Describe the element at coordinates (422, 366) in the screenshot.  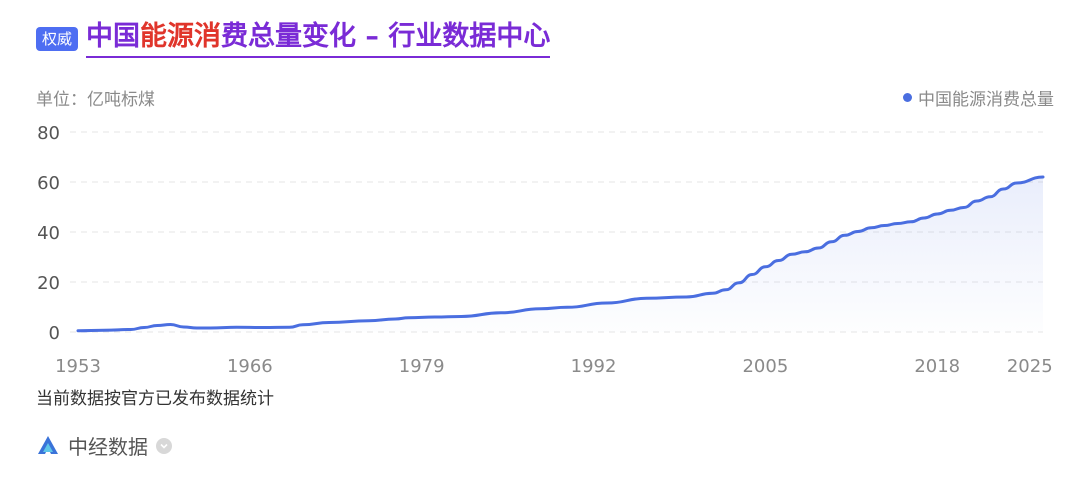
I see `x-tick-label: 1979` at that location.